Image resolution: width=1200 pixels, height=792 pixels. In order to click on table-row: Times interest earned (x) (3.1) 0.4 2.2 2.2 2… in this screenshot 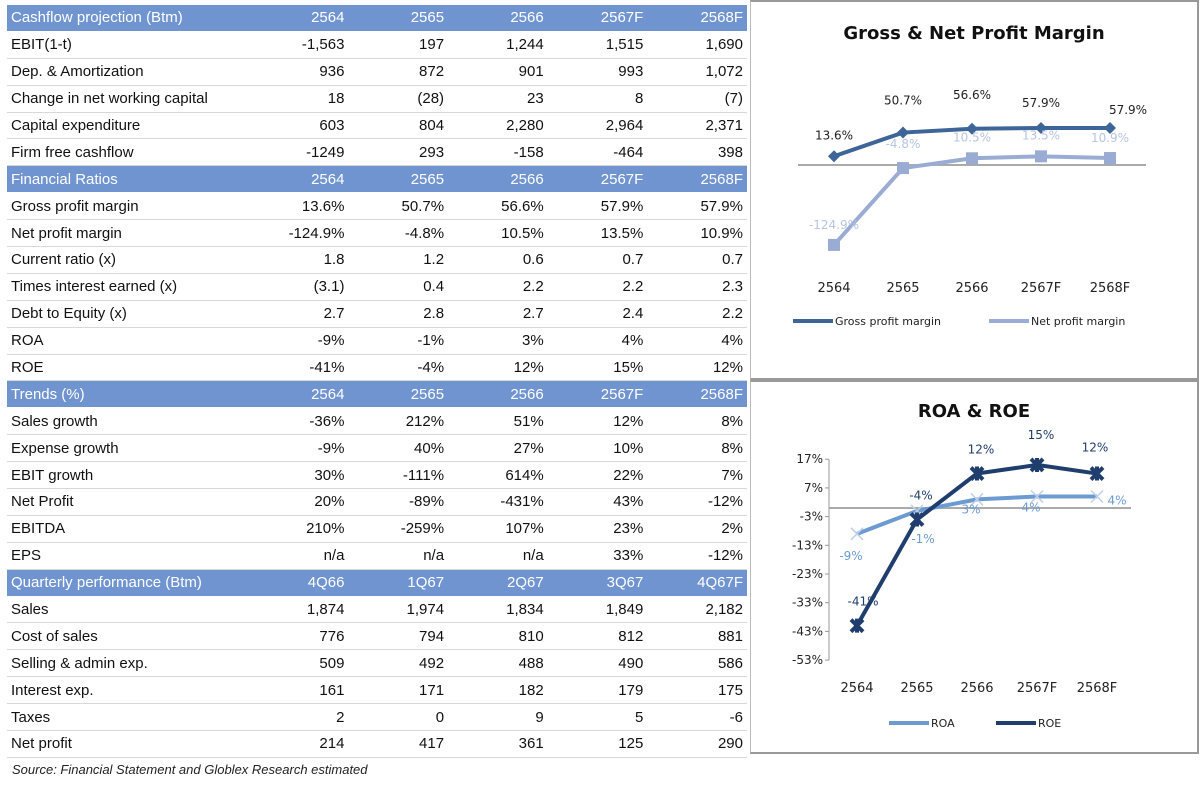, I will do `click(377, 287)`.